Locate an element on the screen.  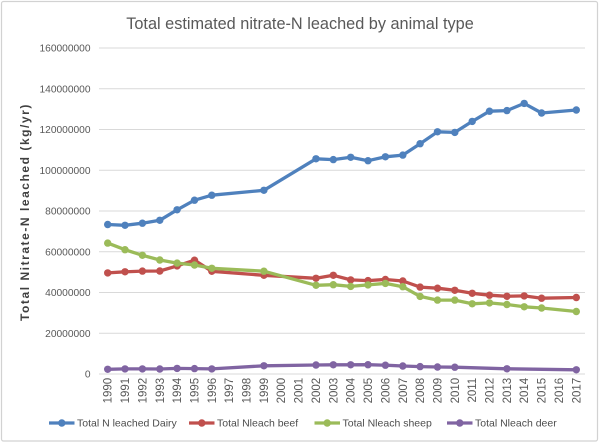
svg-text: 100000000 is located at coordinates (65, 171).